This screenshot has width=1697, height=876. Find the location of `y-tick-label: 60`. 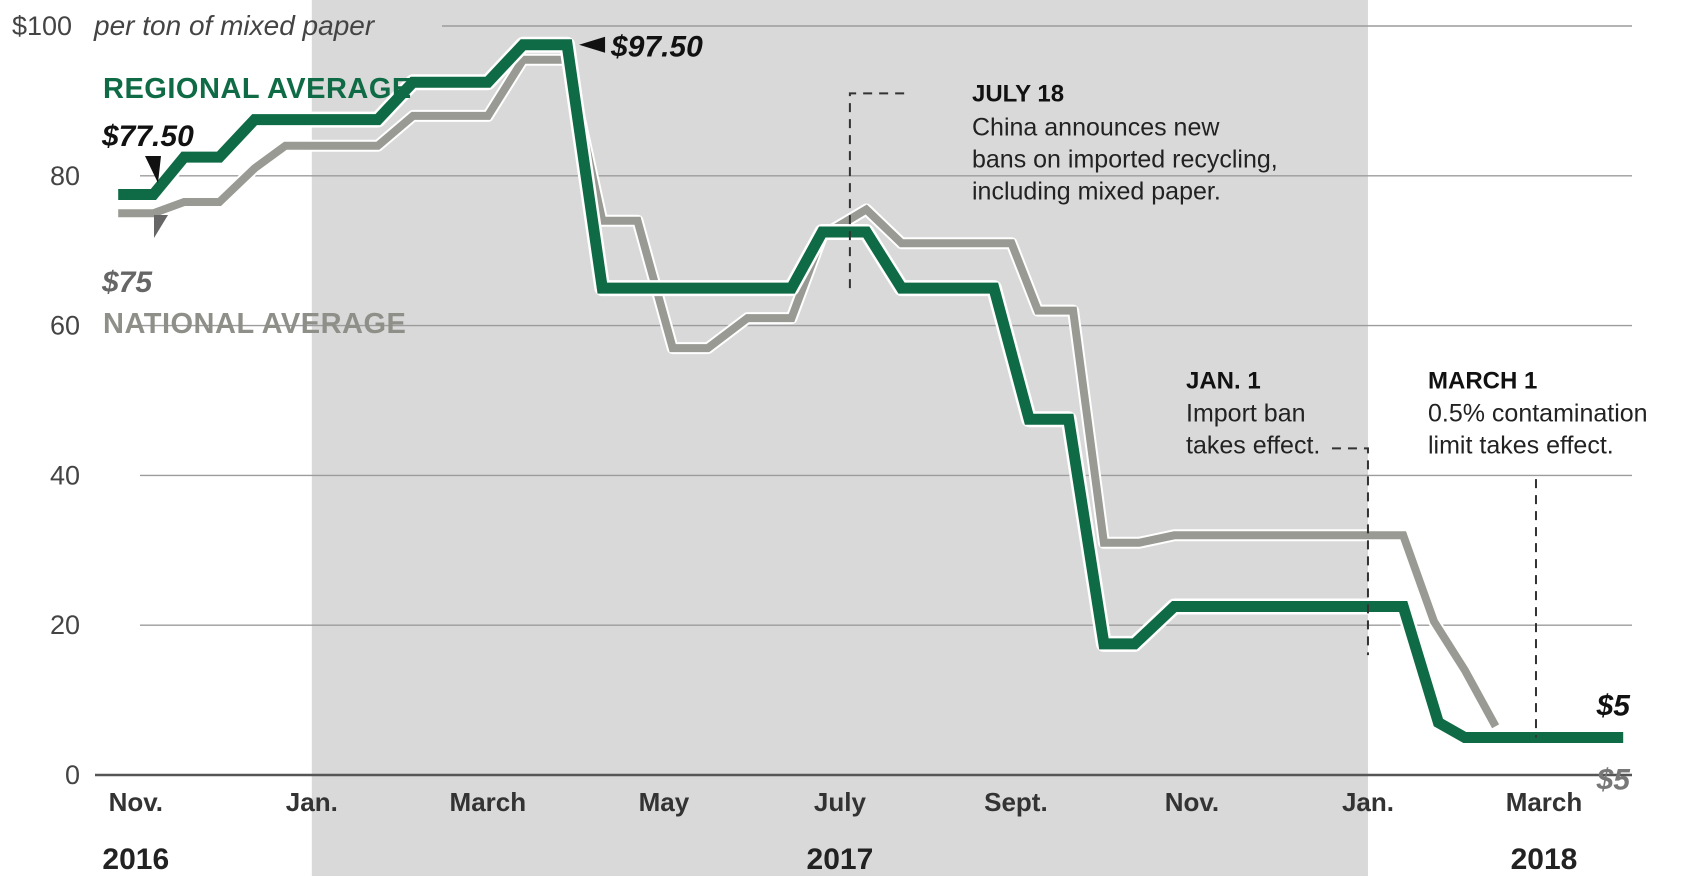

y-tick-label: 60 is located at coordinates (65, 326).